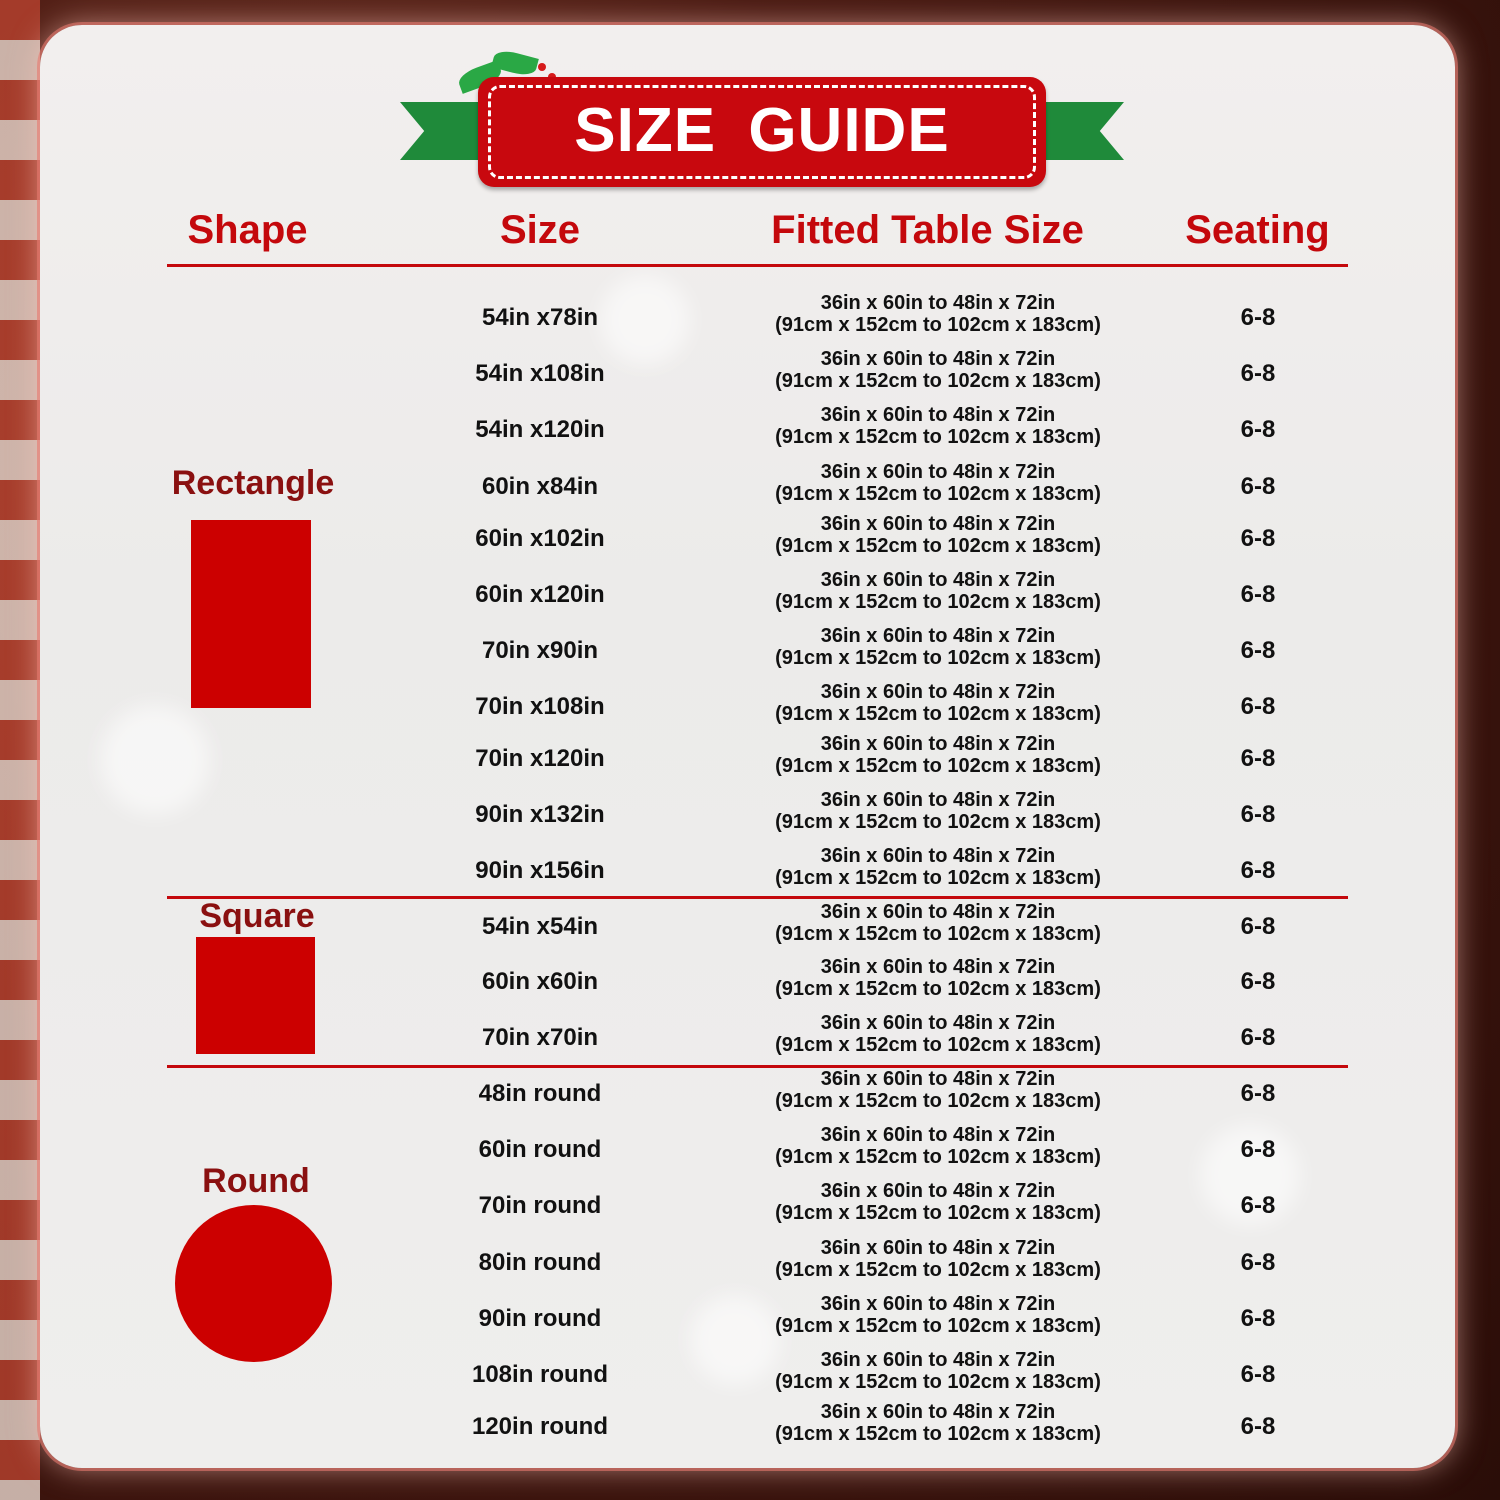 This screenshot has height=1500, width=1500. I want to click on size-cell: 90in x132in, so click(540, 814).